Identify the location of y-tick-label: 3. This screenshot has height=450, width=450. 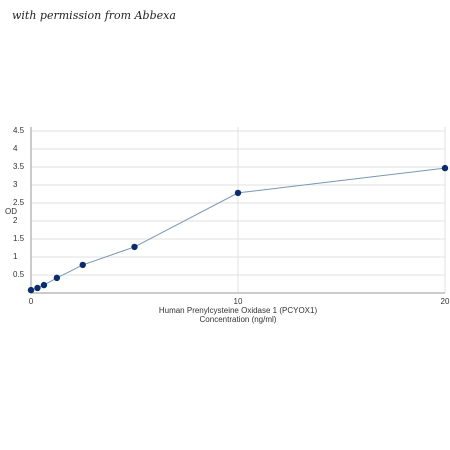
(15, 184).